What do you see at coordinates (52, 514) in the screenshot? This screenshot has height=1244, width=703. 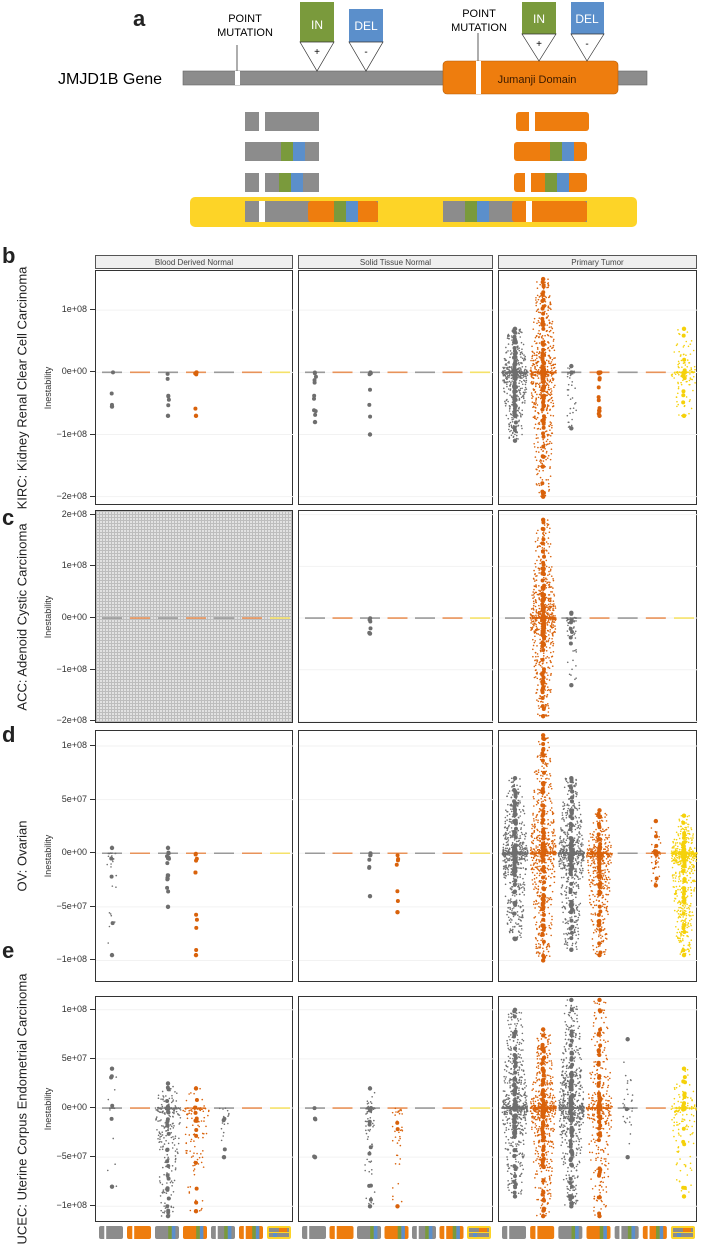 I see `y-tick-label: 2e+08` at bounding box center [52, 514].